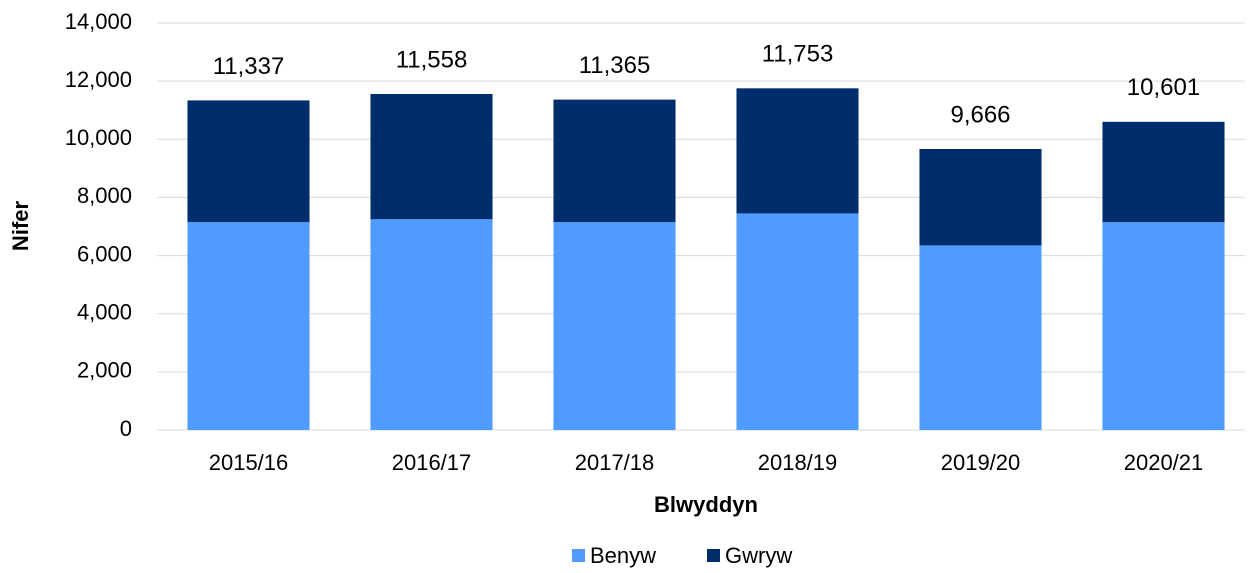 The image size is (1255, 573). Describe the element at coordinates (623, 555) in the screenshot. I see `legend-label: Benyw` at that location.